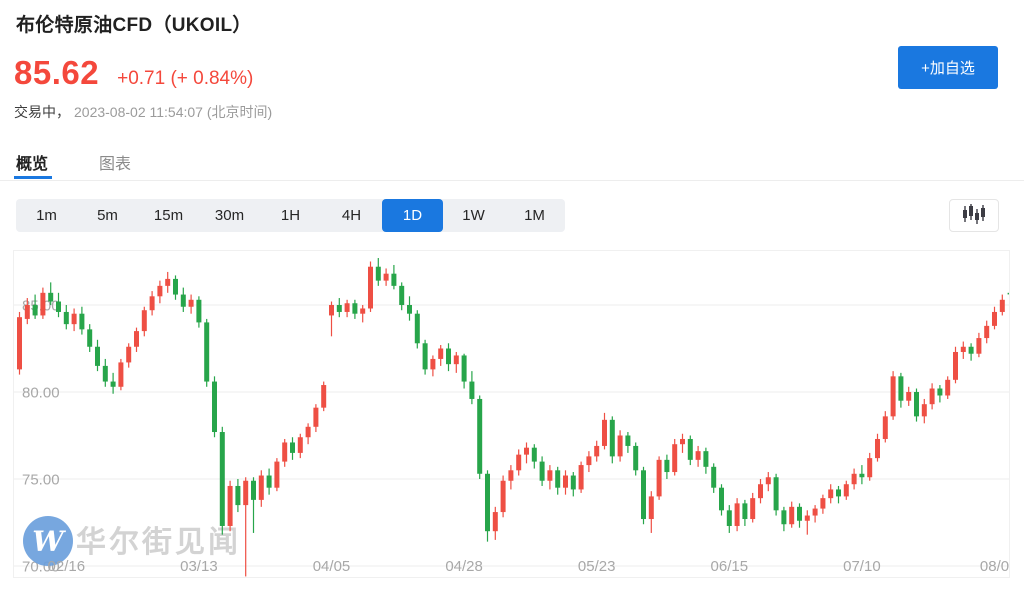  What do you see at coordinates (41, 393) in the screenshot?
I see `y-axis-label: 80.00` at bounding box center [41, 393].